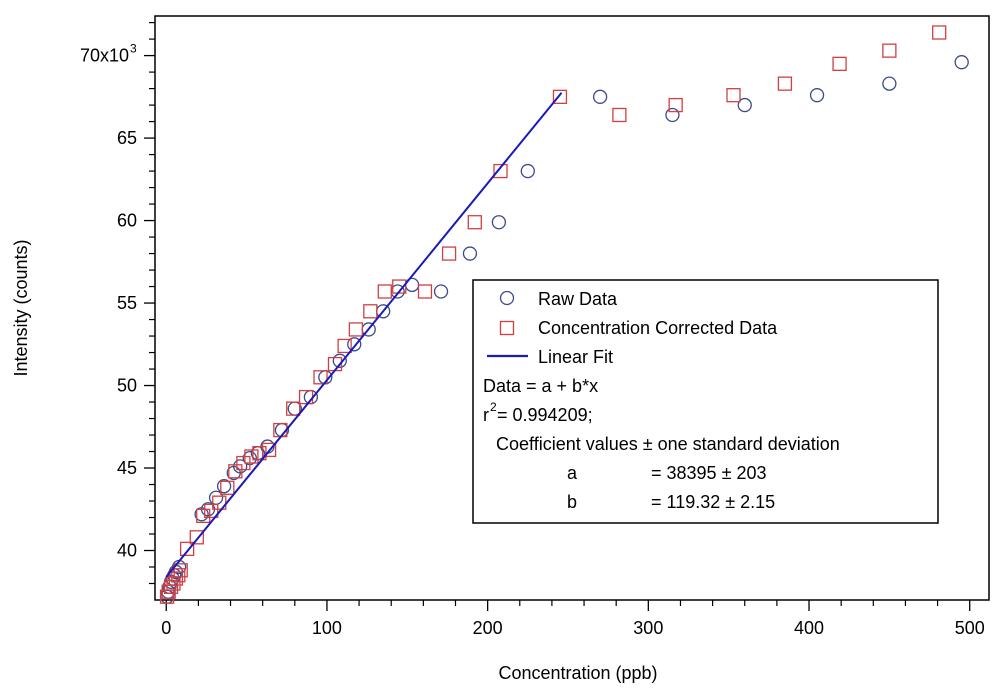  What do you see at coordinates (127, 386) in the screenshot?
I see `y-tick-label: 50` at bounding box center [127, 386].